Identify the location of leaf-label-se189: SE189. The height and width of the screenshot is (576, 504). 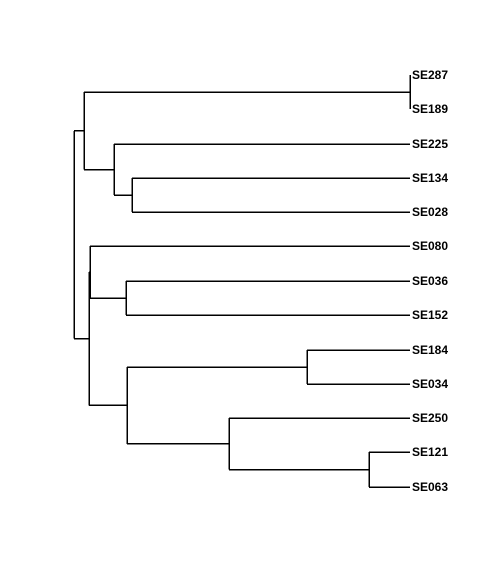
(430, 109).